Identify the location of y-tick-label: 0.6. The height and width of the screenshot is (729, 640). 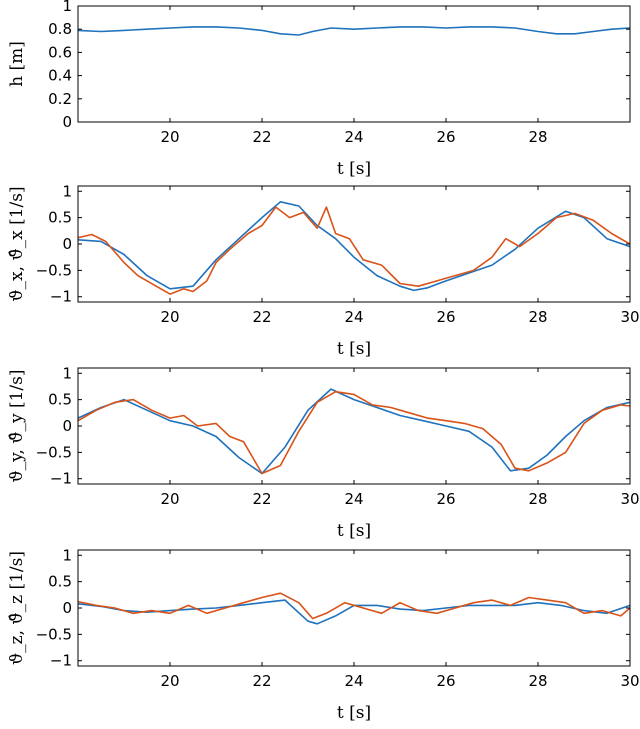
(60, 52).